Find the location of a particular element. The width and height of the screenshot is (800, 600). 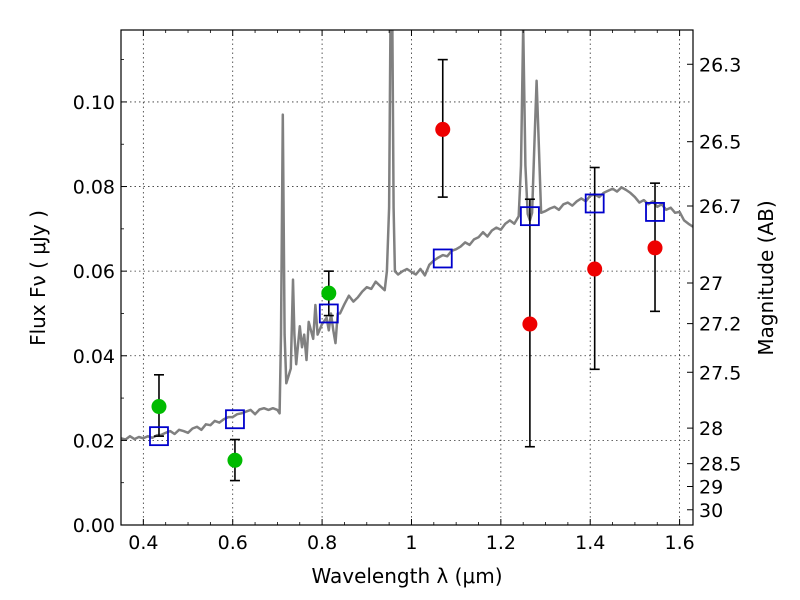

x-tick-label: 1.4 is located at coordinates (590, 543).